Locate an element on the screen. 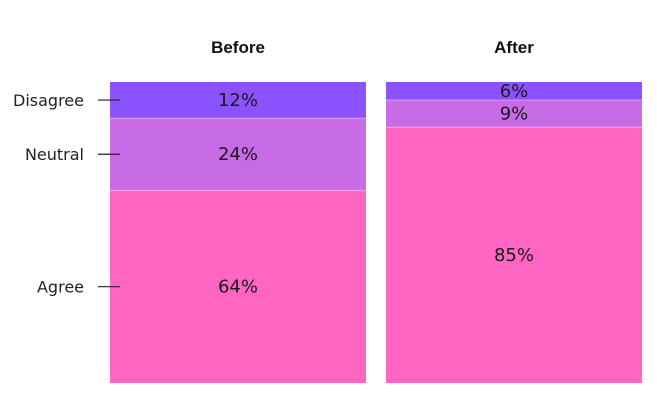 This screenshot has height=411, width=657. data-label-disagree-before: 12% is located at coordinates (238, 100).